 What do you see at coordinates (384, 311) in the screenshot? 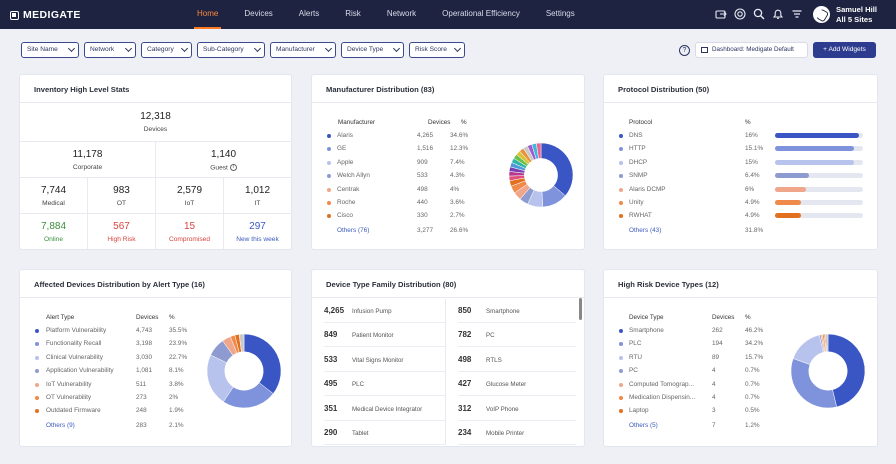
I see `device-family-item: 4,265 Infusion Pump` at bounding box center [384, 311].